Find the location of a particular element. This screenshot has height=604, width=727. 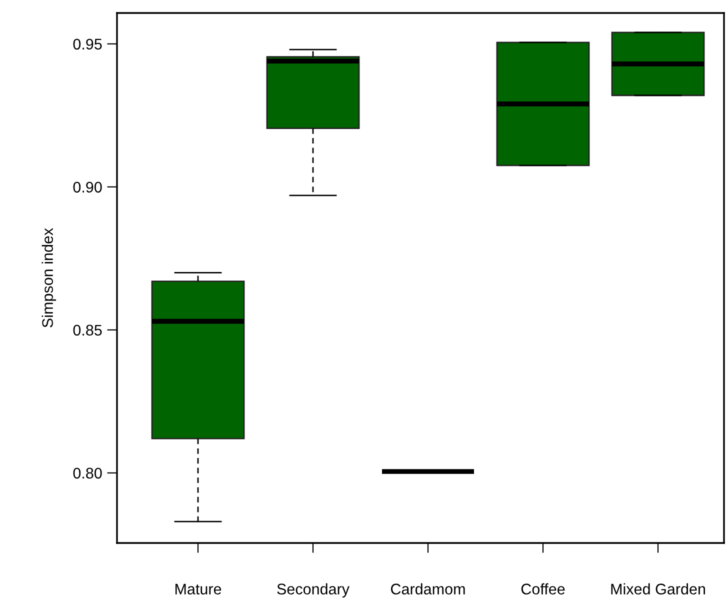

y-tick-label: 0.90 is located at coordinates (87, 187).